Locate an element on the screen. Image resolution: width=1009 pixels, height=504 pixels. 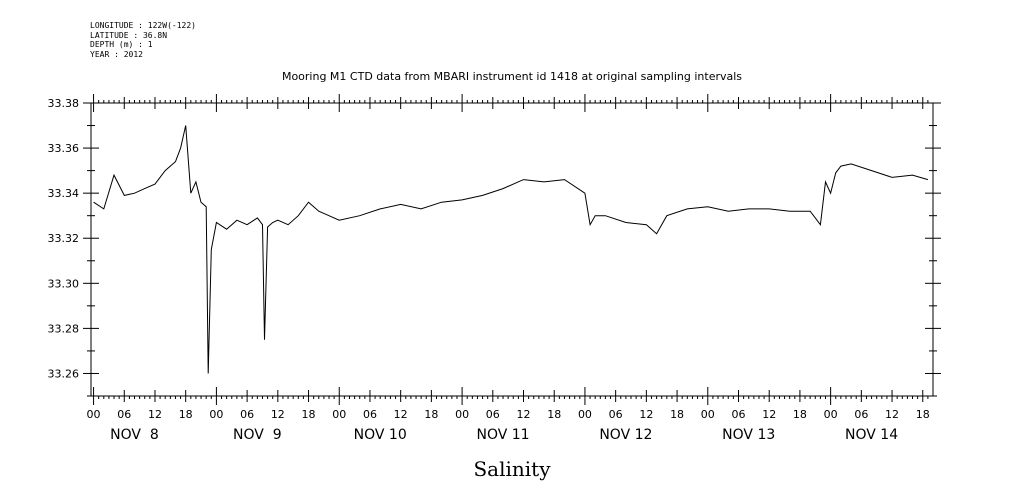
x-day-label: NOV 11 is located at coordinates (502, 435).